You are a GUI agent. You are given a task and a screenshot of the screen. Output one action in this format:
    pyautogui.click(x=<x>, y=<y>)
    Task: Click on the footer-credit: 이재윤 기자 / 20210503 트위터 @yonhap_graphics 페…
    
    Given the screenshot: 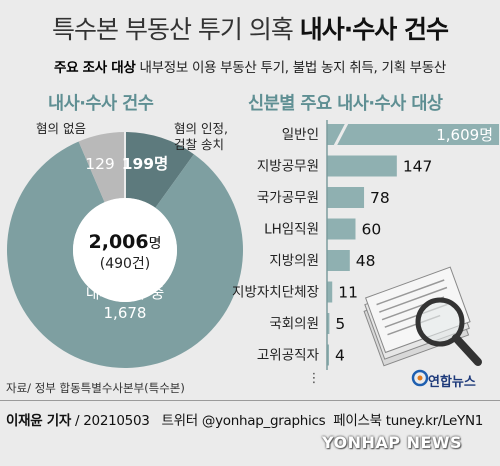 What is the action you would take?
    pyautogui.click(x=245, y=421)
    